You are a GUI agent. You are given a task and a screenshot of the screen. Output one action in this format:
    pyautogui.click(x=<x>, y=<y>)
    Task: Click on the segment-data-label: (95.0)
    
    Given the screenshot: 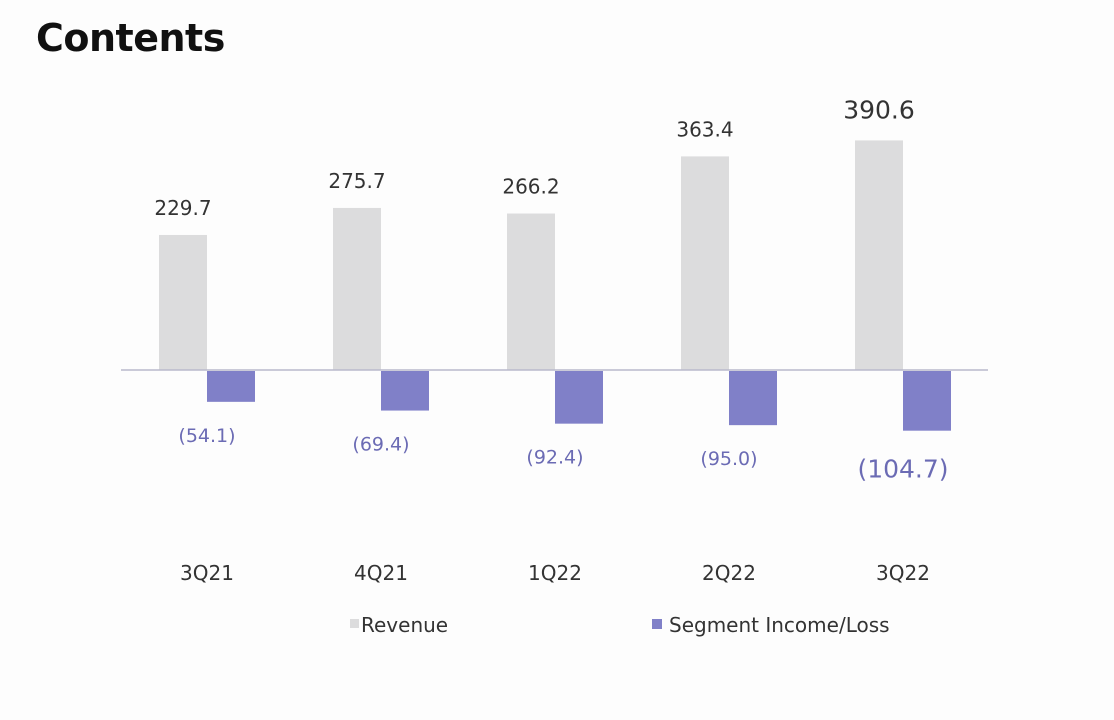 What is the action you would take?
    pyautogui.click(x=728, y=459)
    